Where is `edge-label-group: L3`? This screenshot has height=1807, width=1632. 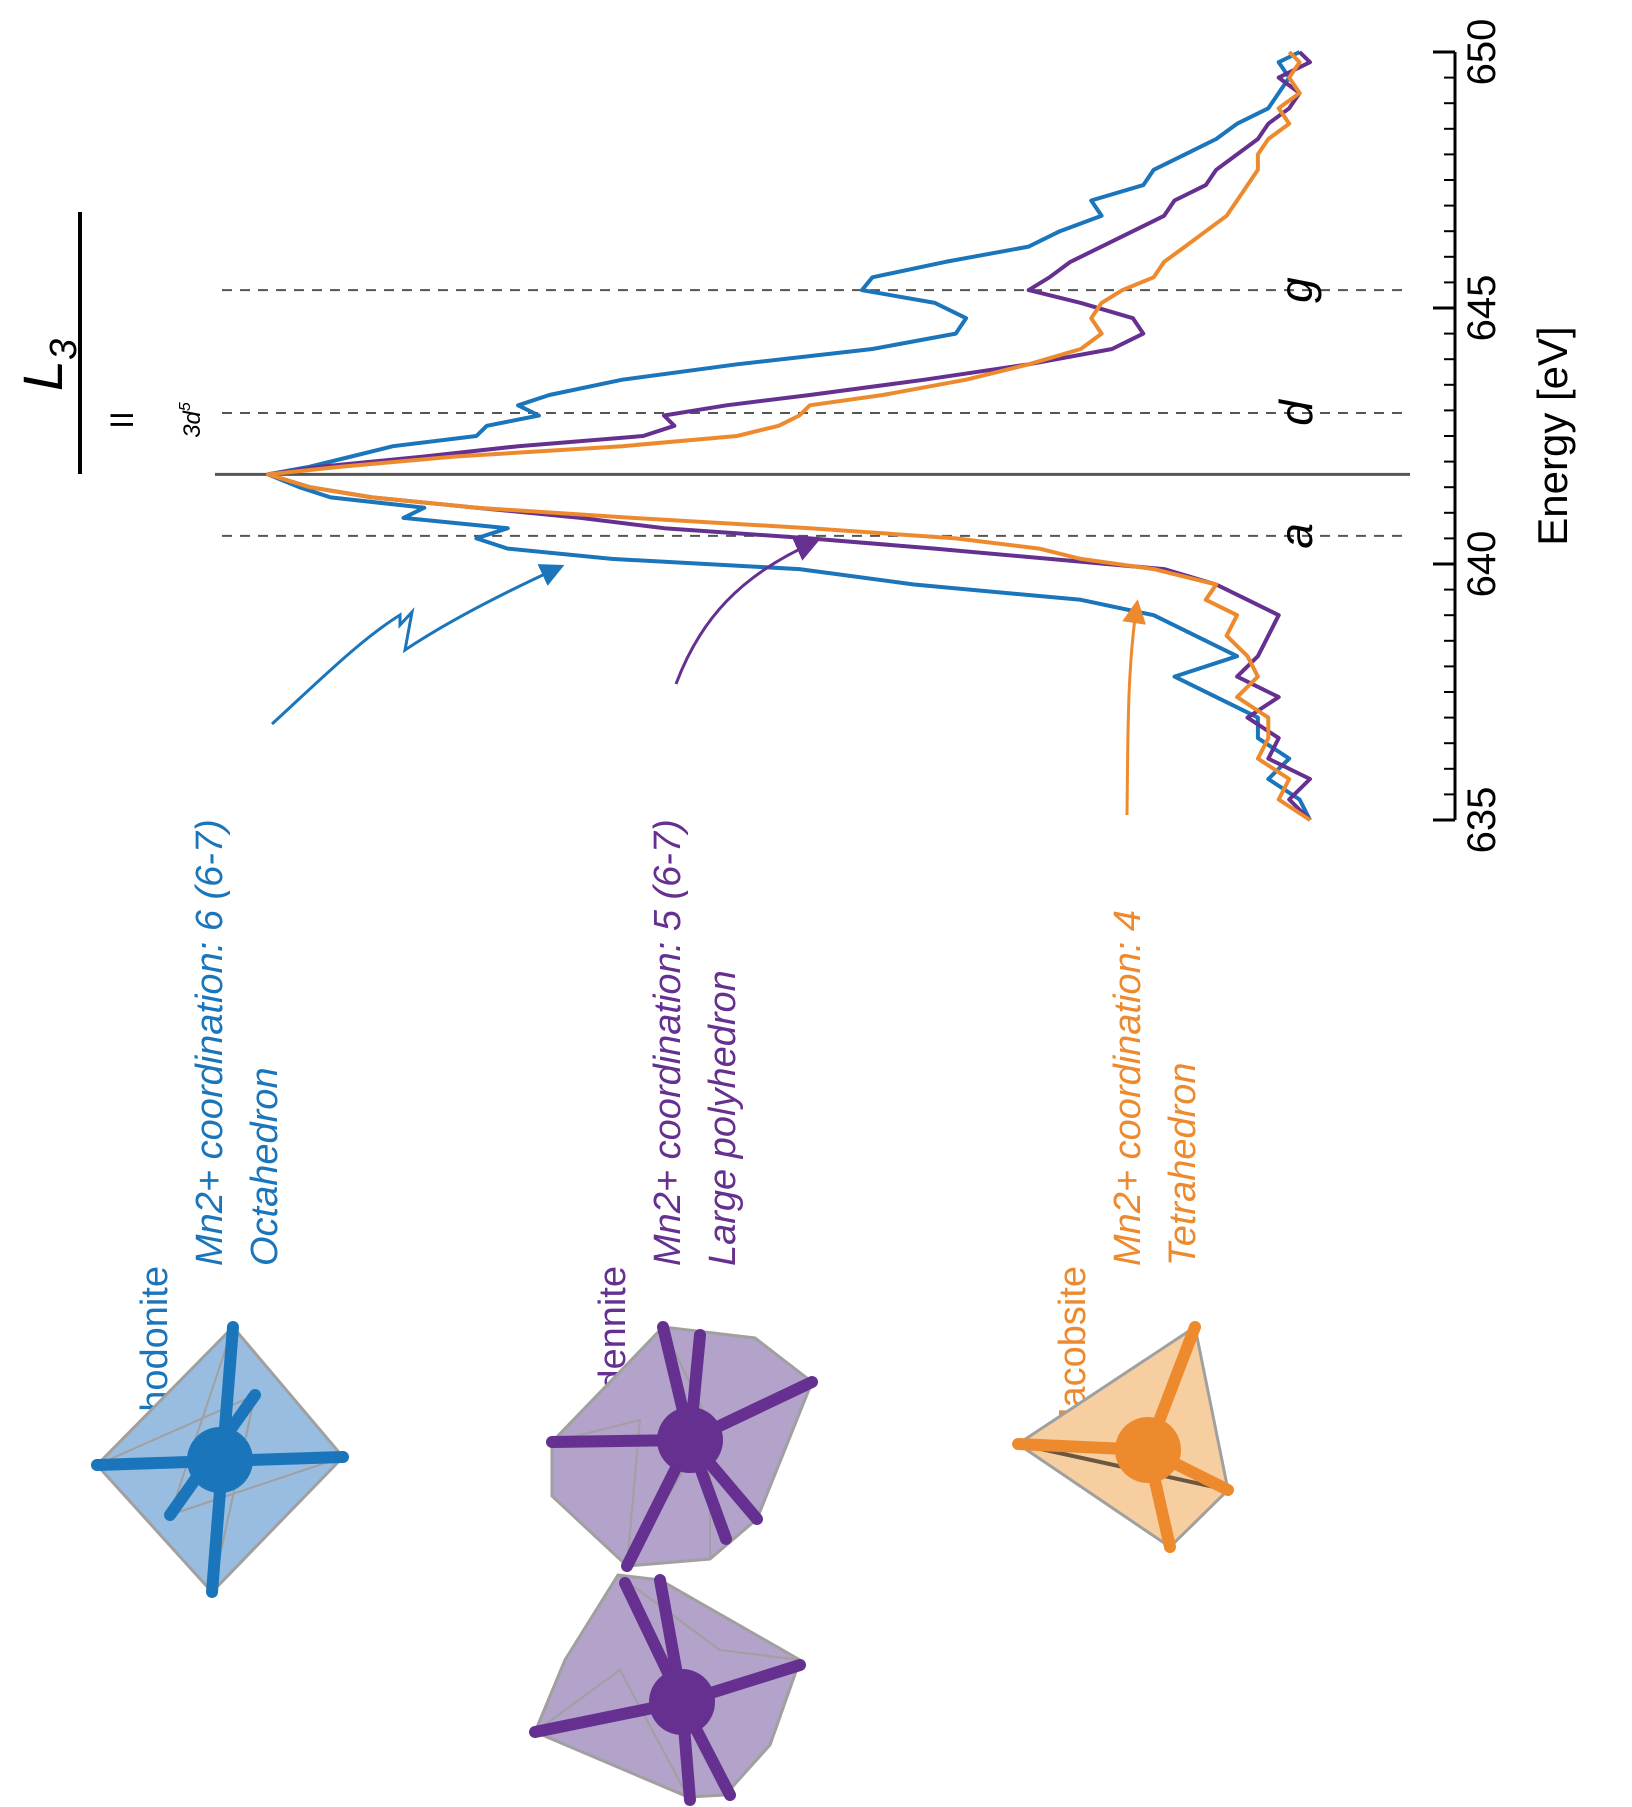 edge-label-group: L3 is located at coordinates (48, 365).